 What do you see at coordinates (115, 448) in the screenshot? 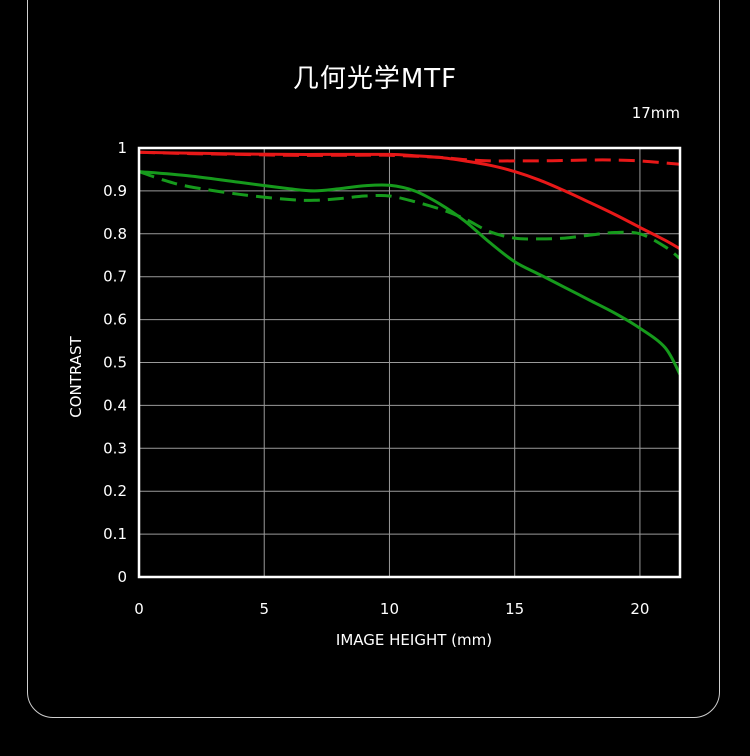
I see `y-tick-label: 0.3` at bounding box center [115, 448].